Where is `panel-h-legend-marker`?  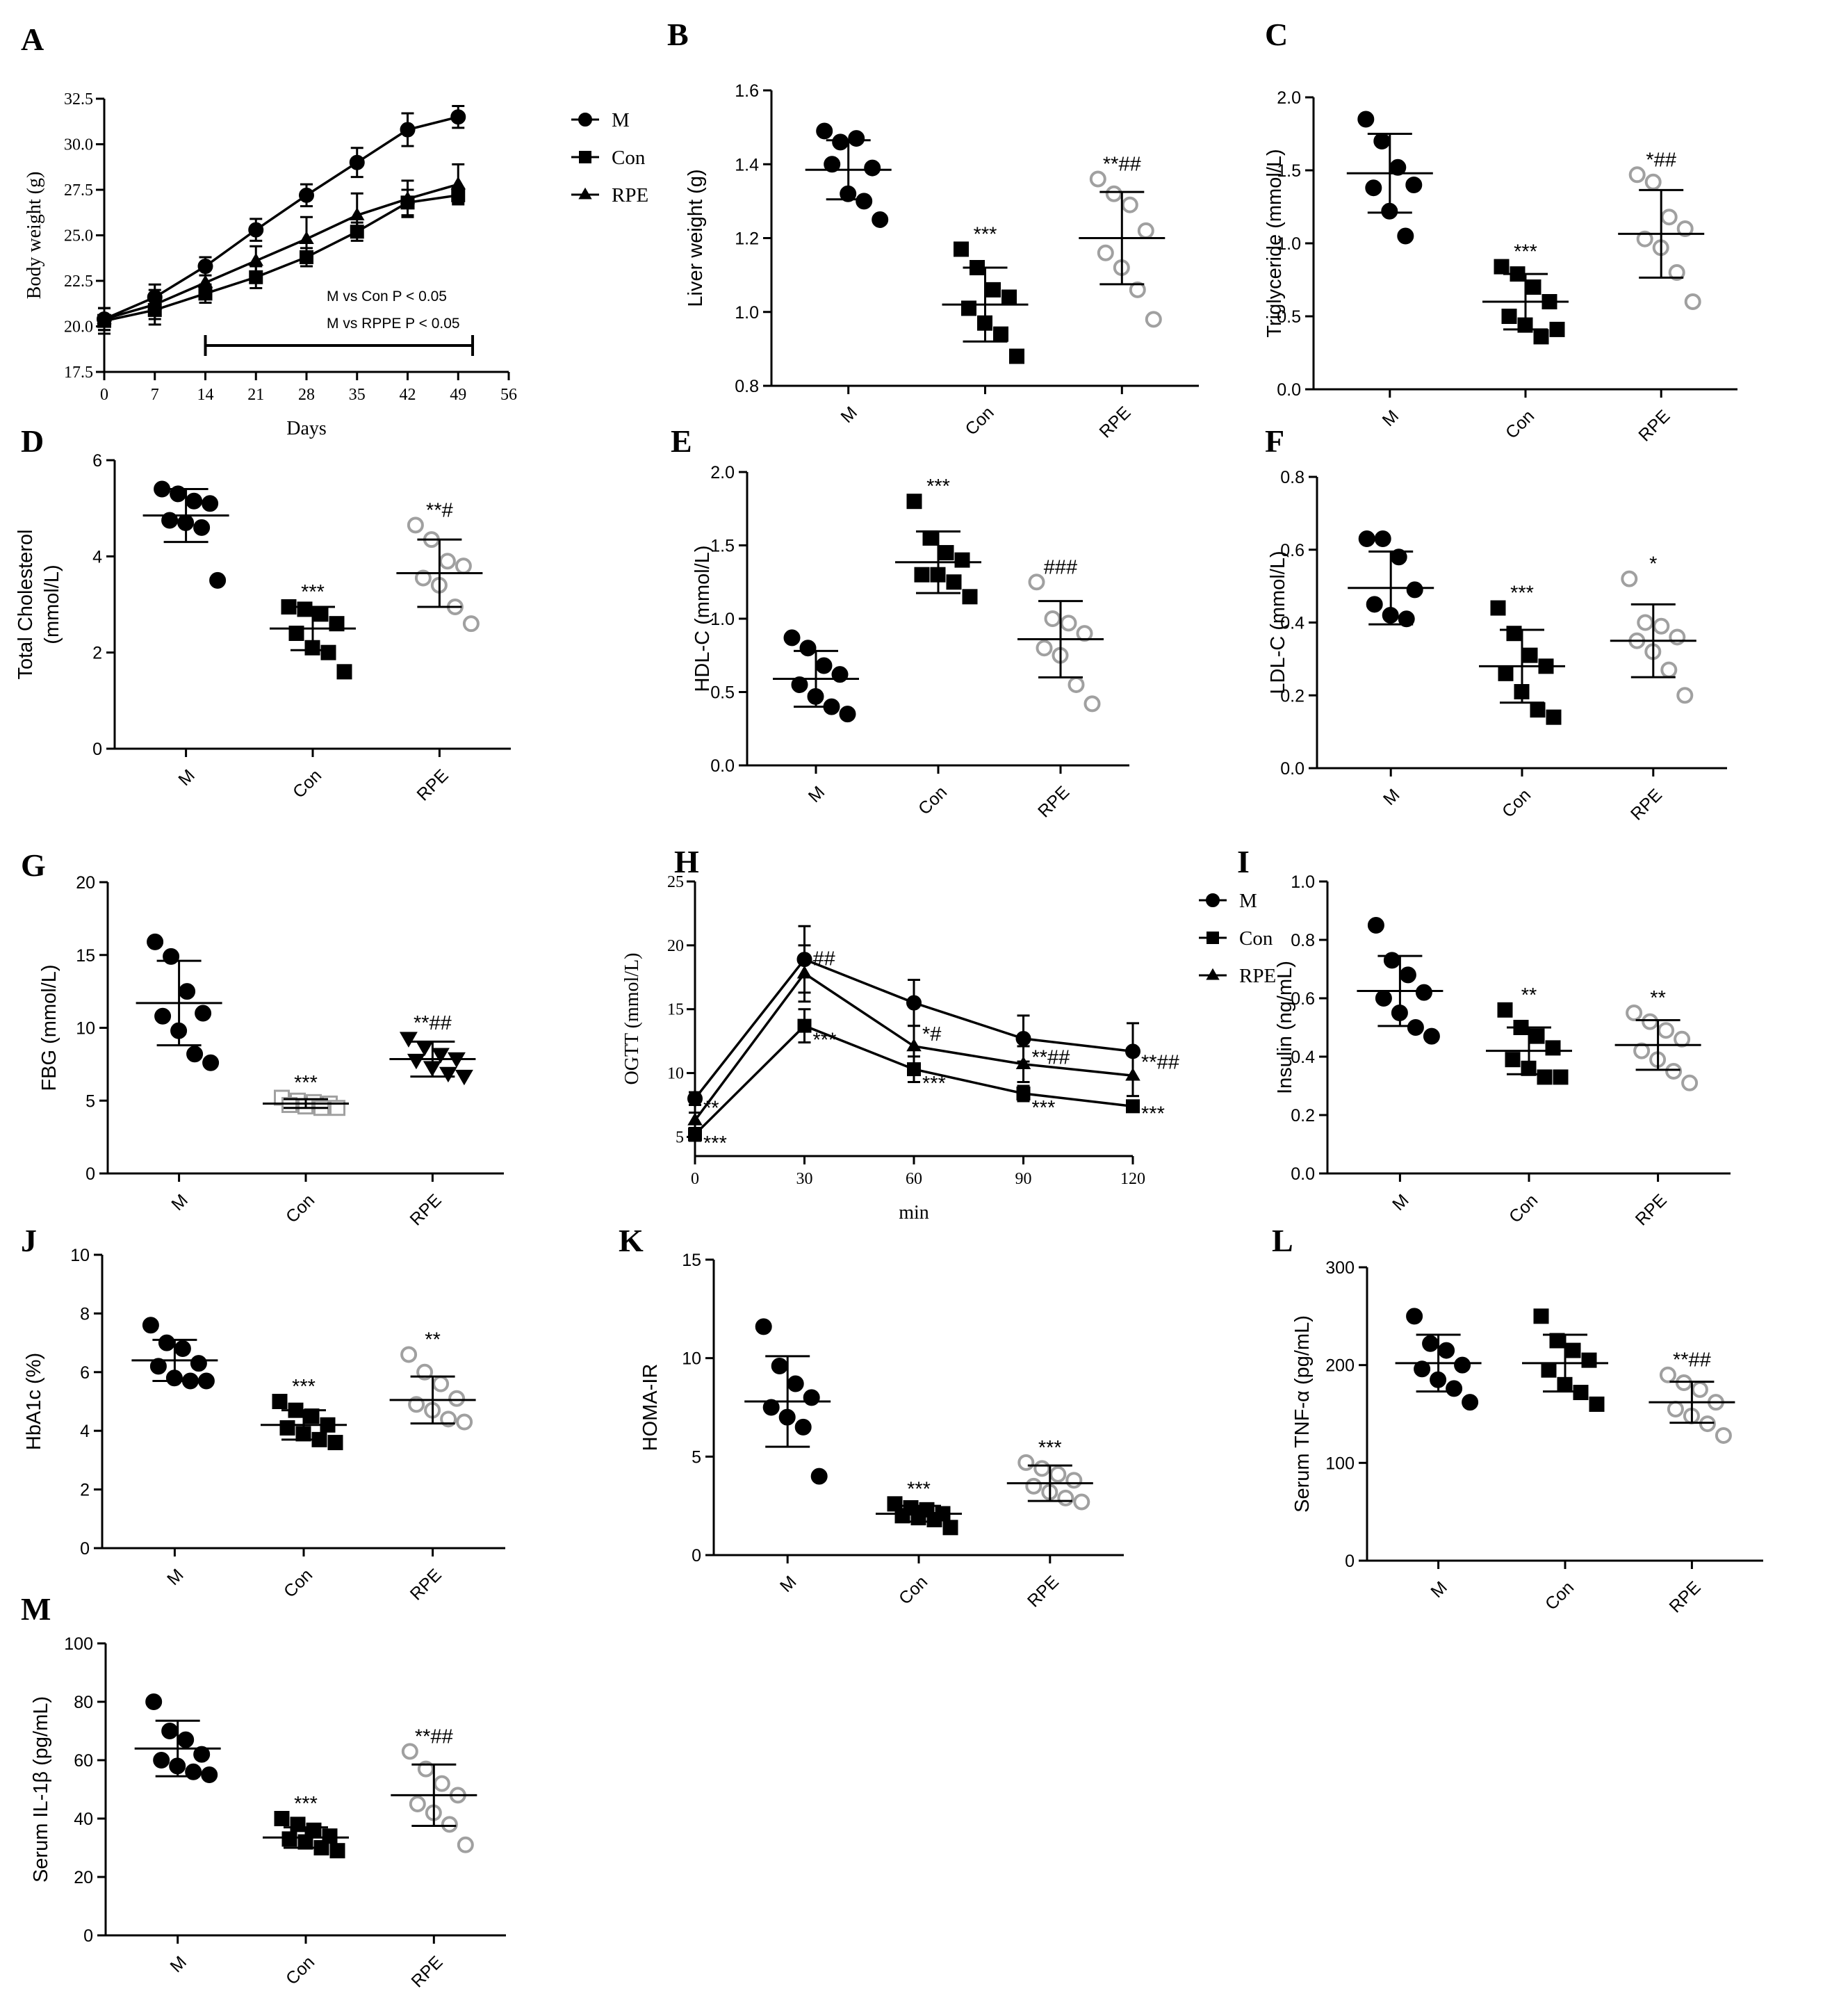
panel-h-legend-marker is located at coordinates (1213, 938).